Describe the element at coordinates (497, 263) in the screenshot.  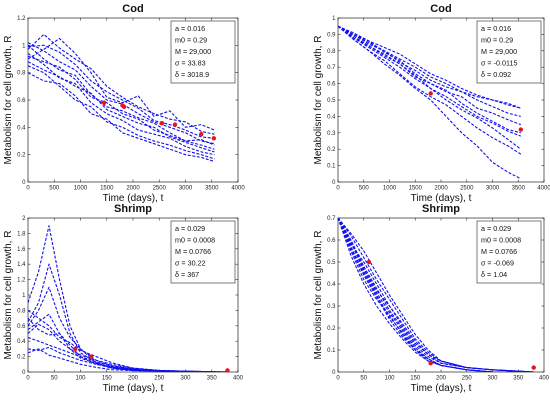
I see `legend-parameter: σ = -0.069` at that location.